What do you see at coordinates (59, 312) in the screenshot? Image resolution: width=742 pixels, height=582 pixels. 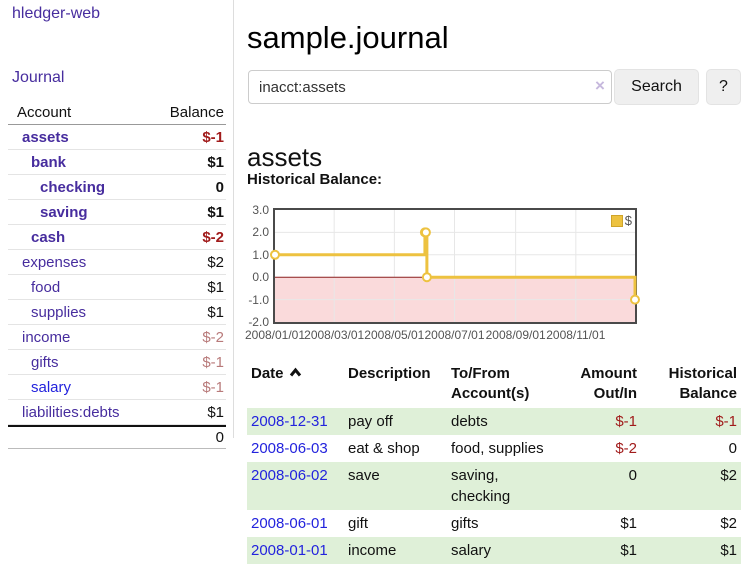 I see `account-link-supplies: supplies` at bounding box center [59, 312].